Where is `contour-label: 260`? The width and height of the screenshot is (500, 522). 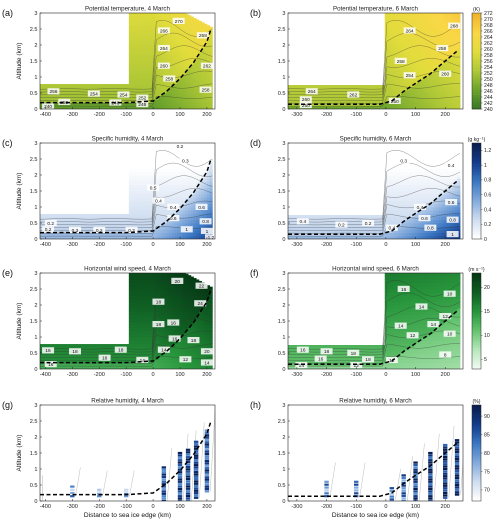 contour-label: 260 is located at coordinates (306, 100).